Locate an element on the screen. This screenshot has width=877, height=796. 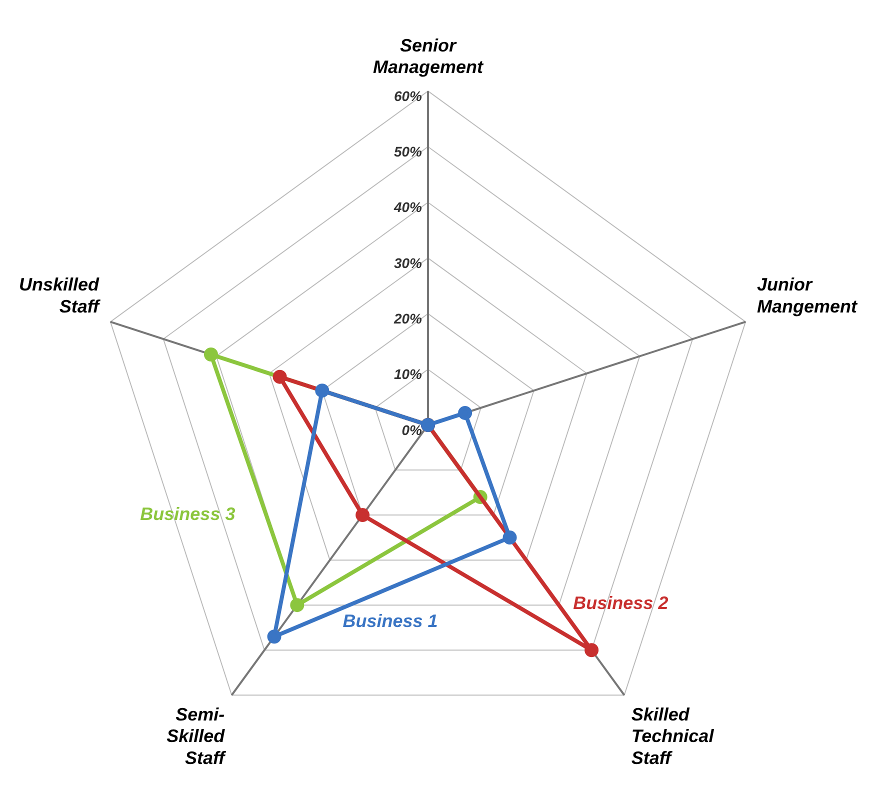
y-tick-label: 20% is located at coordinates (407, 318).